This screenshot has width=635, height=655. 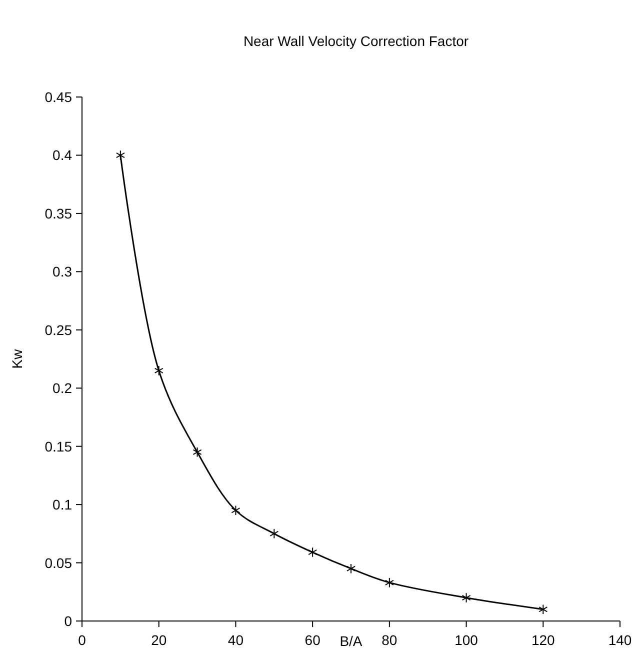 I want to click on x-axis-title: B/A, so click(x=351, y=641).